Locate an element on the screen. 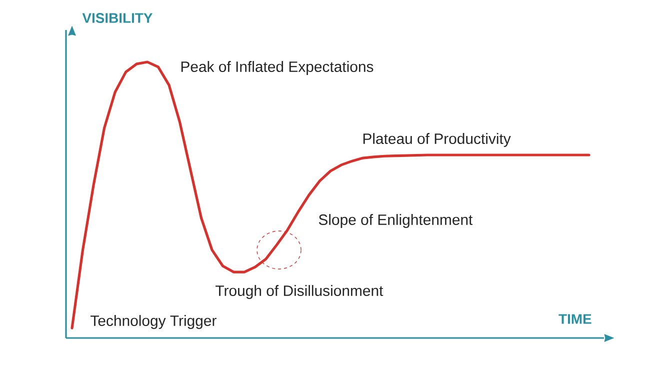  annotation: Plateau of Productivity is located at coordinates (437, 140).